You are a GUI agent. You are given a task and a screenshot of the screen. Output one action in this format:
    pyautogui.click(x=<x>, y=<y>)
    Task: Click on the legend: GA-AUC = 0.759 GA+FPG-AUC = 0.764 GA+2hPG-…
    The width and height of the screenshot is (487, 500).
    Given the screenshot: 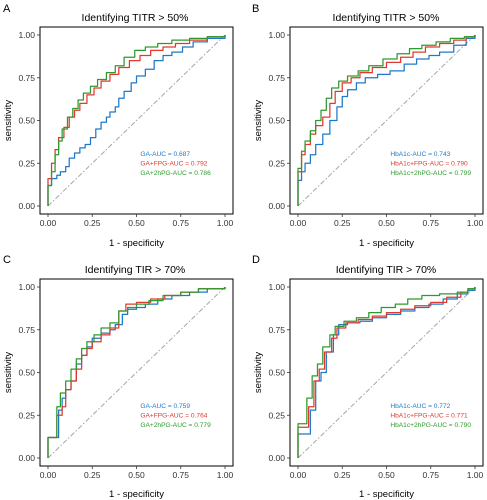 What is the action you would take?
    pyautogui.click(x=175, y=416)
    